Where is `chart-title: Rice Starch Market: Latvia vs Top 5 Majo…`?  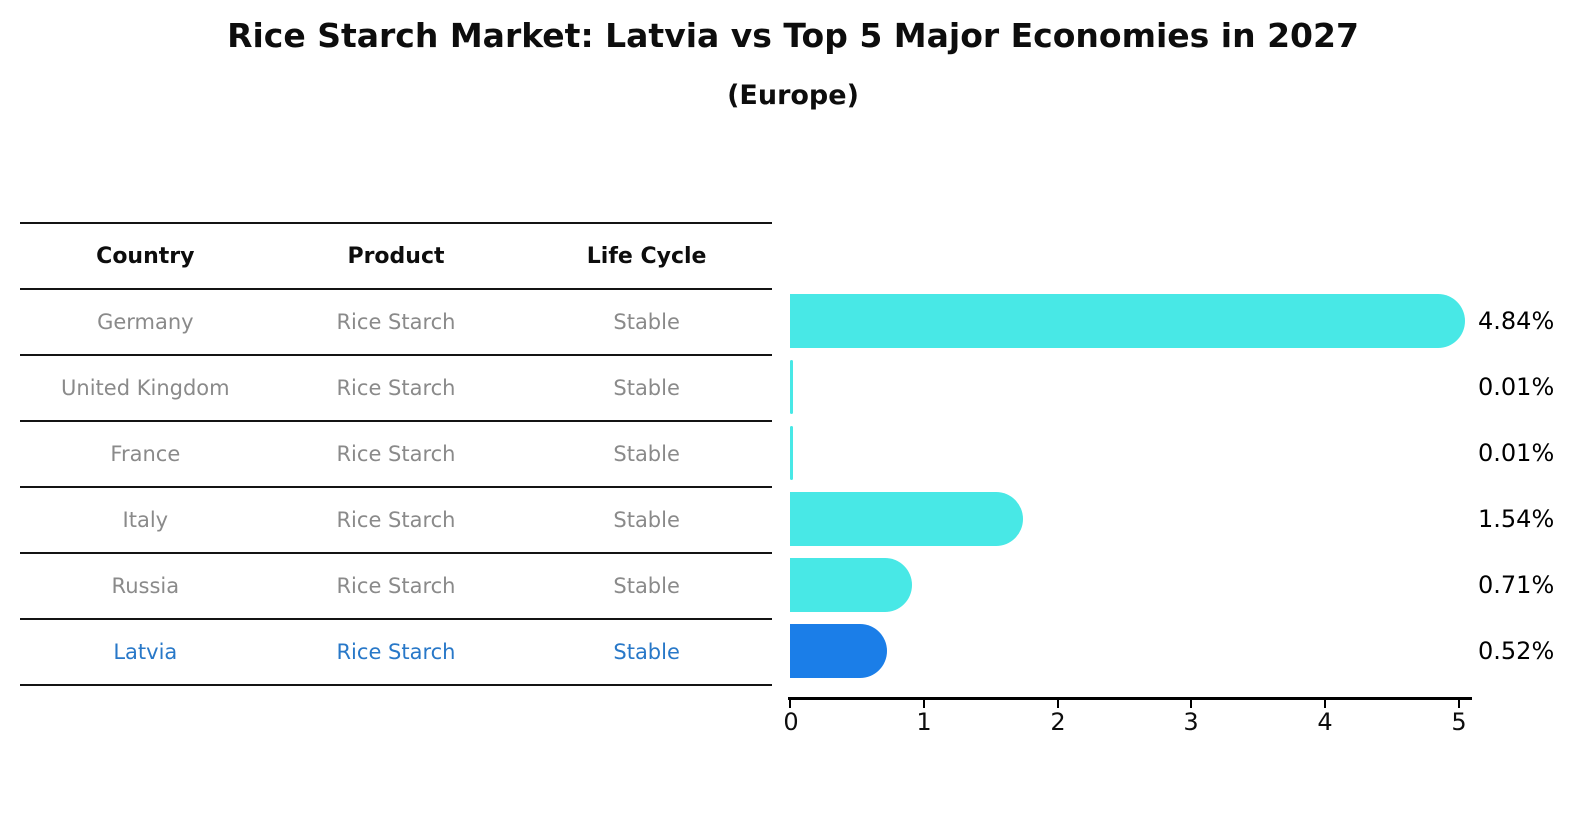
chart-title: Rice Starch Market: Latvia vs Top 5 Majo… is located at coordinates (793, 35).